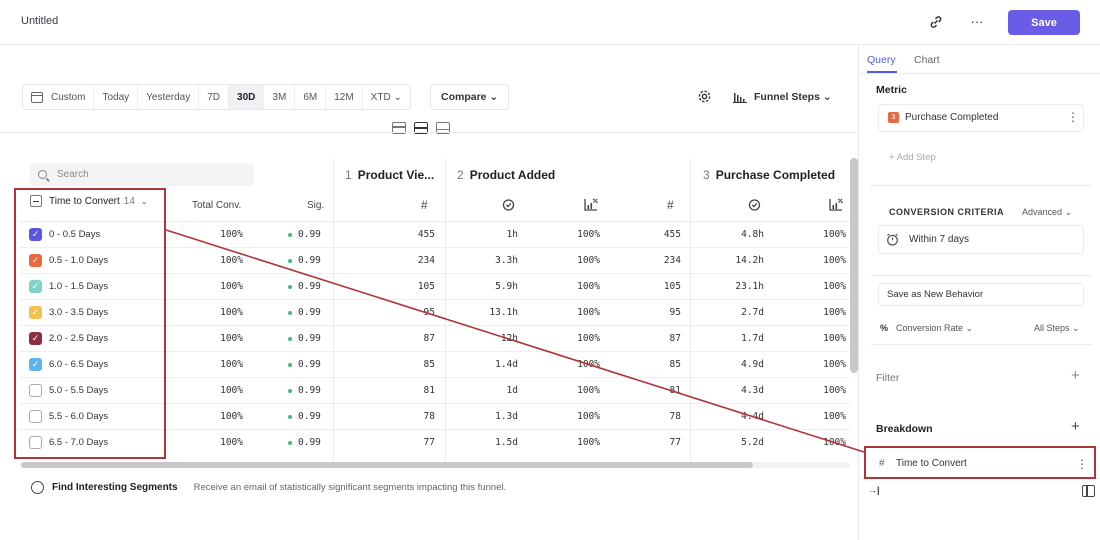  Describe the element at coordinates (40, 21) in the screenshot. I see `report-title: Untitled` at that location.